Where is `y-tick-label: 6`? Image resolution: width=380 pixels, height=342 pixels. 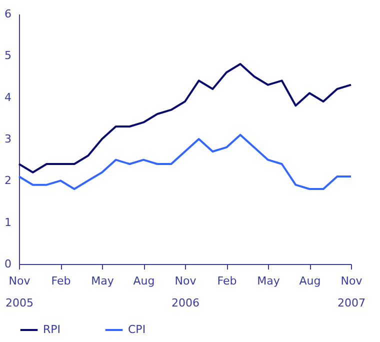
y-tick-label: 6 is located at coordinates (8, 14).